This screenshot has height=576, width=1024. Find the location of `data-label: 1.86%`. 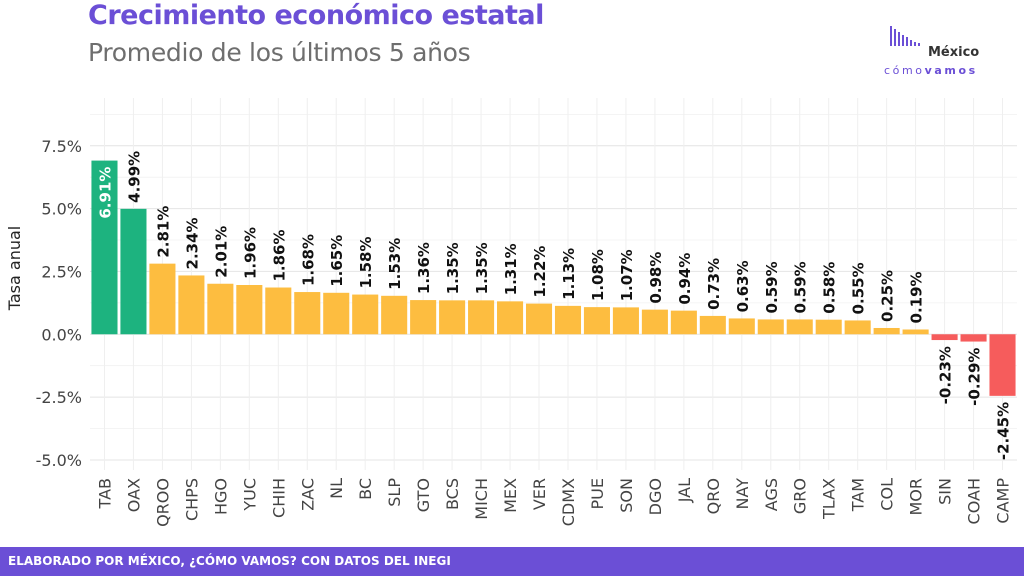

data-label: 1.86% is located at coordinates (279, 255).